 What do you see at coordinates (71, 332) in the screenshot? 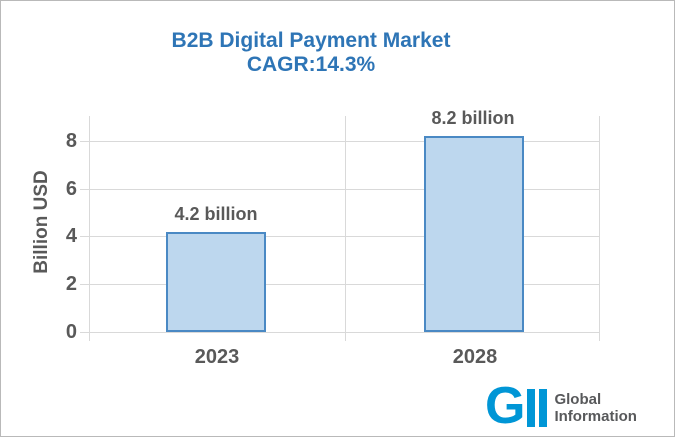
I see `y-tick-label: 0` at bounding box center [71, 332].